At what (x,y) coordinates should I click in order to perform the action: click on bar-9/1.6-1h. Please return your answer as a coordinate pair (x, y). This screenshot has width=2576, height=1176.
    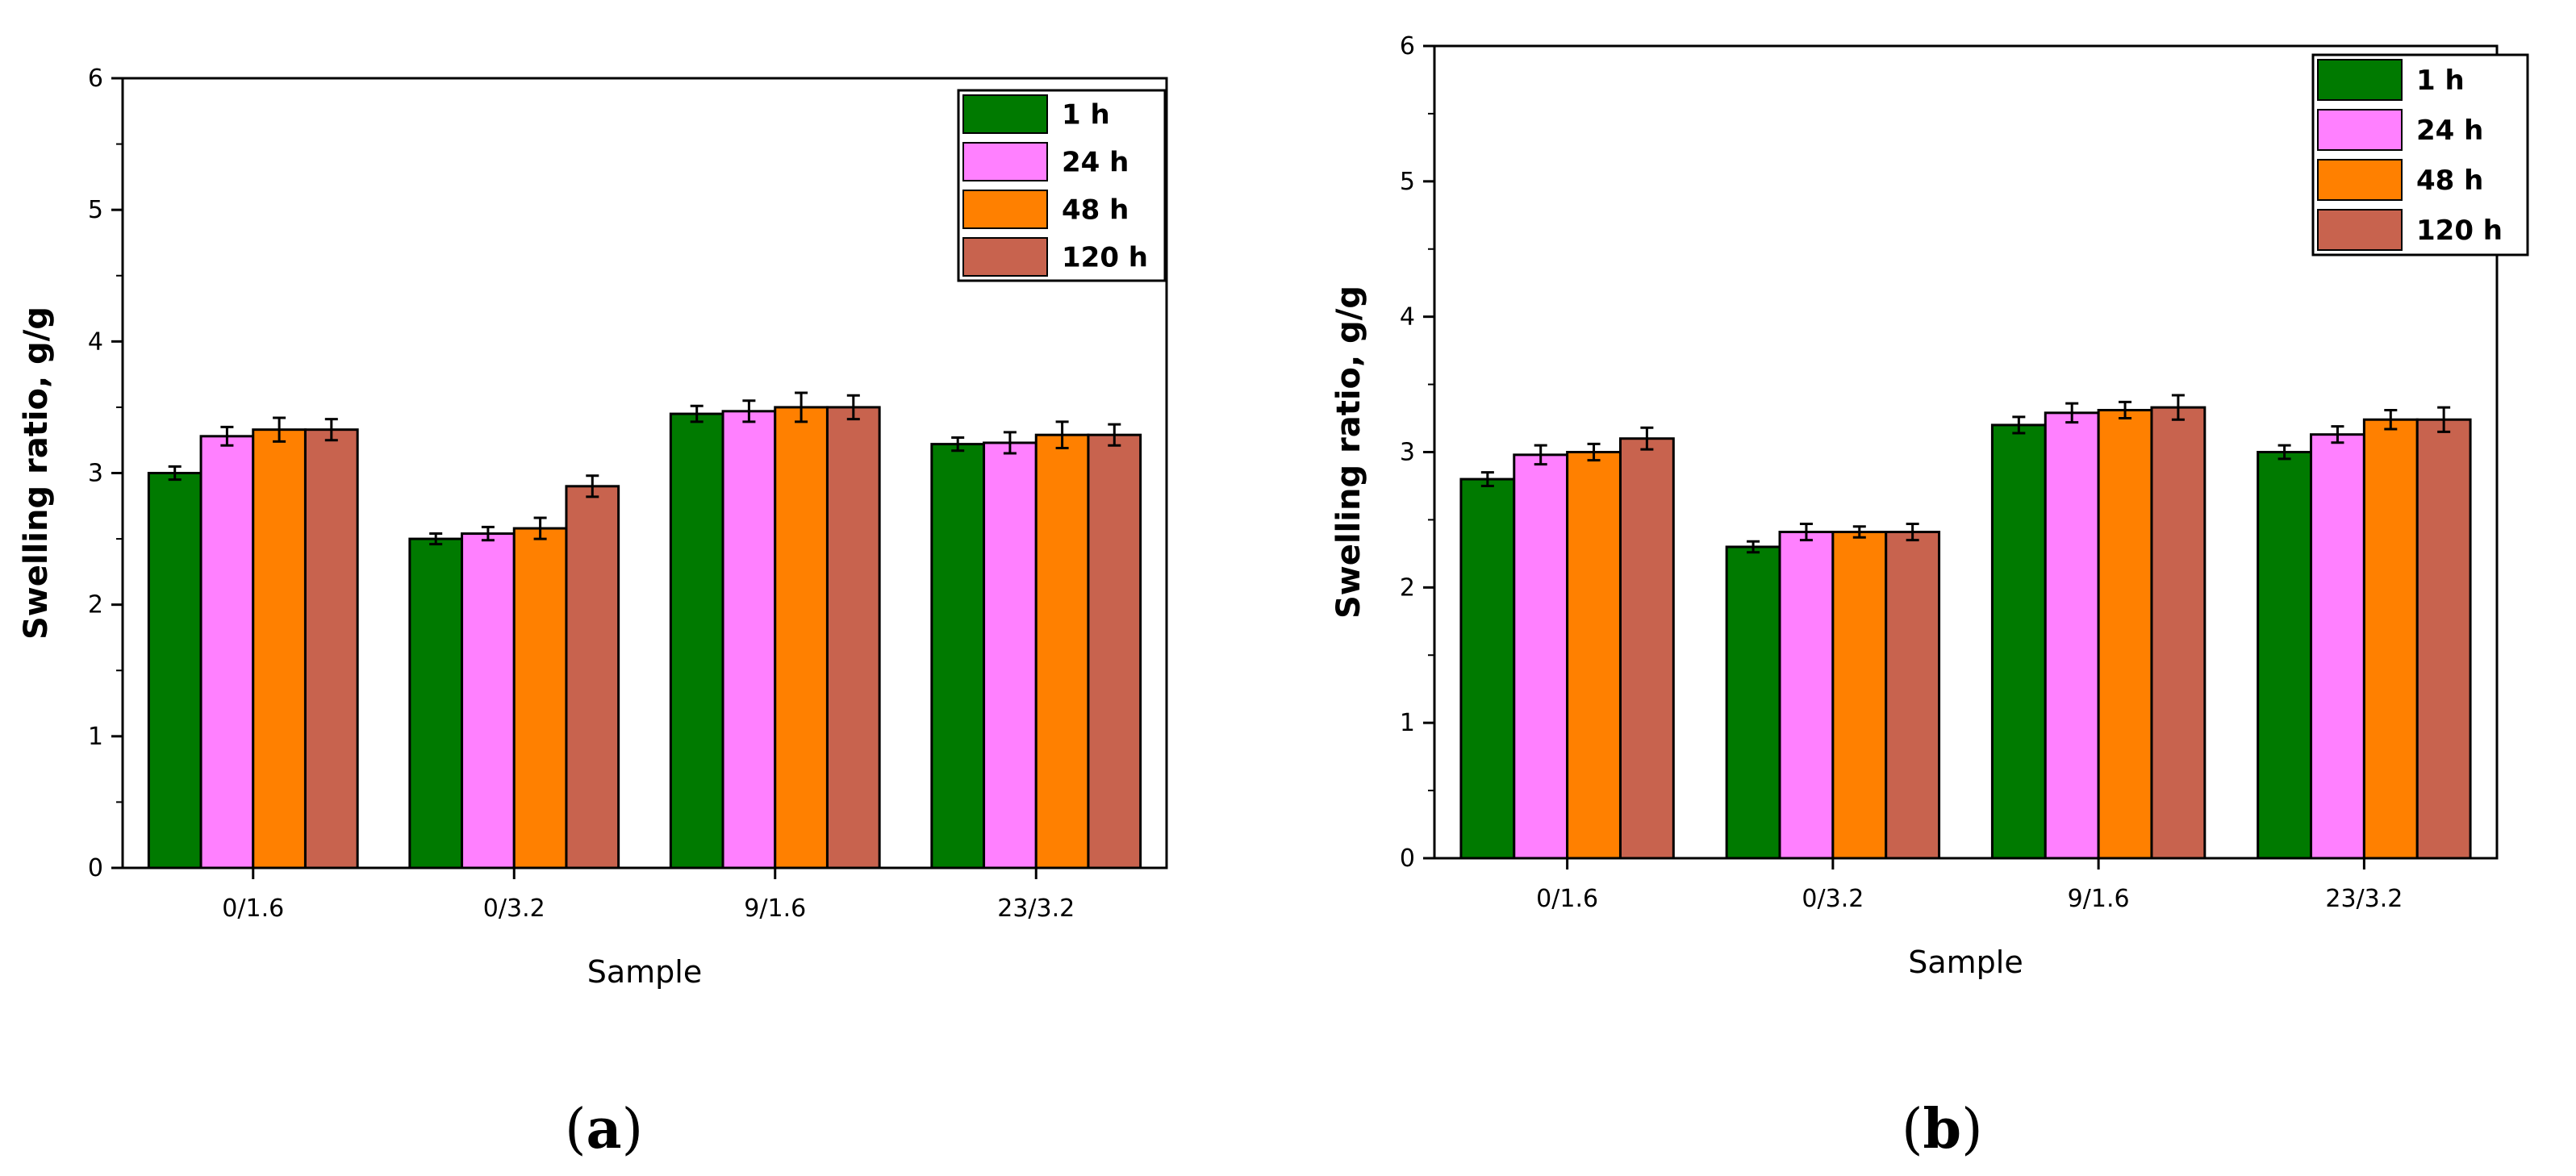
    Looking at the image, I should click on (696, 640).